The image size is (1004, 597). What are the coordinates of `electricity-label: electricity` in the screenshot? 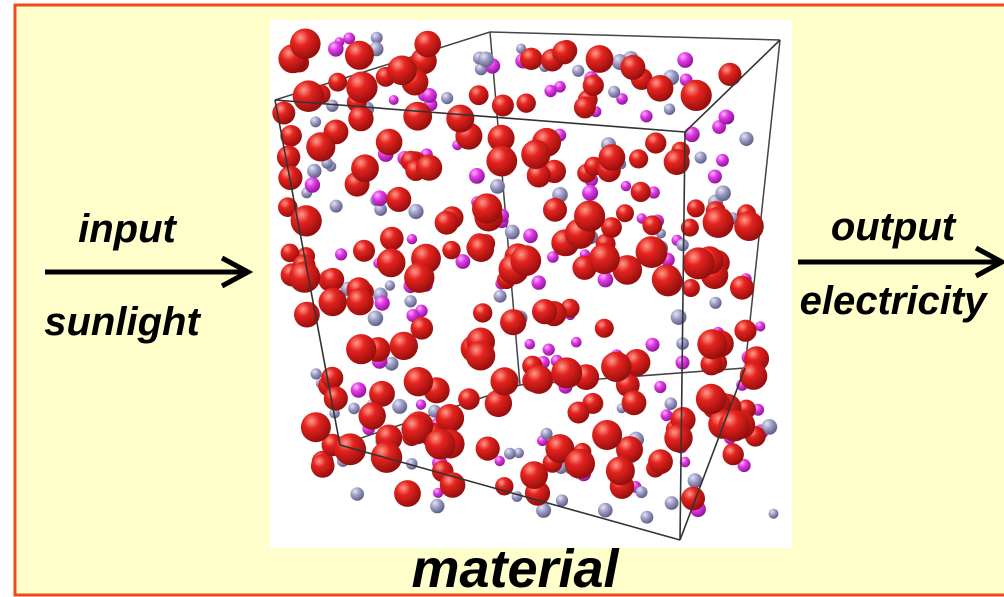 It's located at (894, 301).